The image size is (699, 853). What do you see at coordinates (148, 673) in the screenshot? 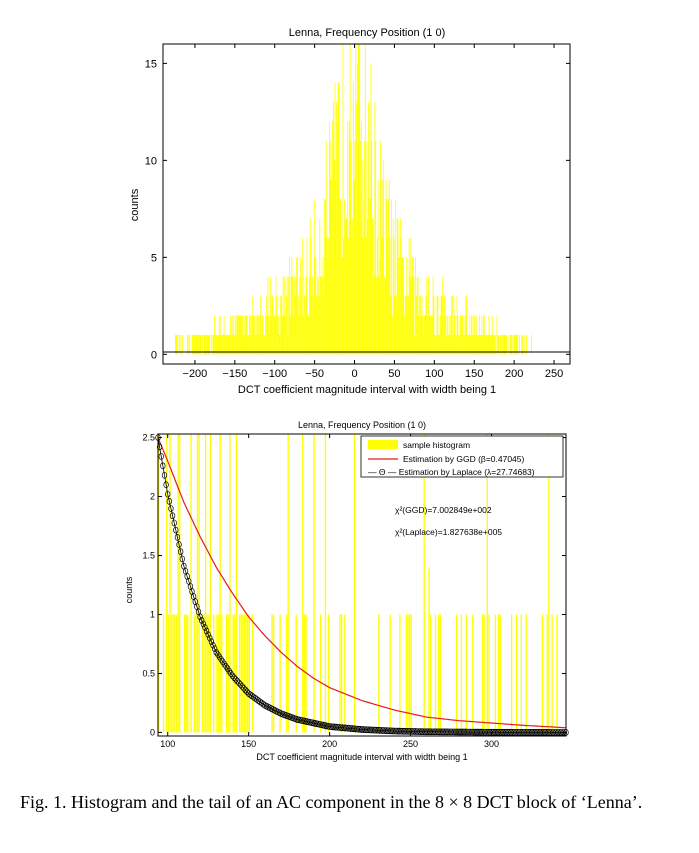
I see `y-tick-label: 0.5` at bounding box center [148, 673].